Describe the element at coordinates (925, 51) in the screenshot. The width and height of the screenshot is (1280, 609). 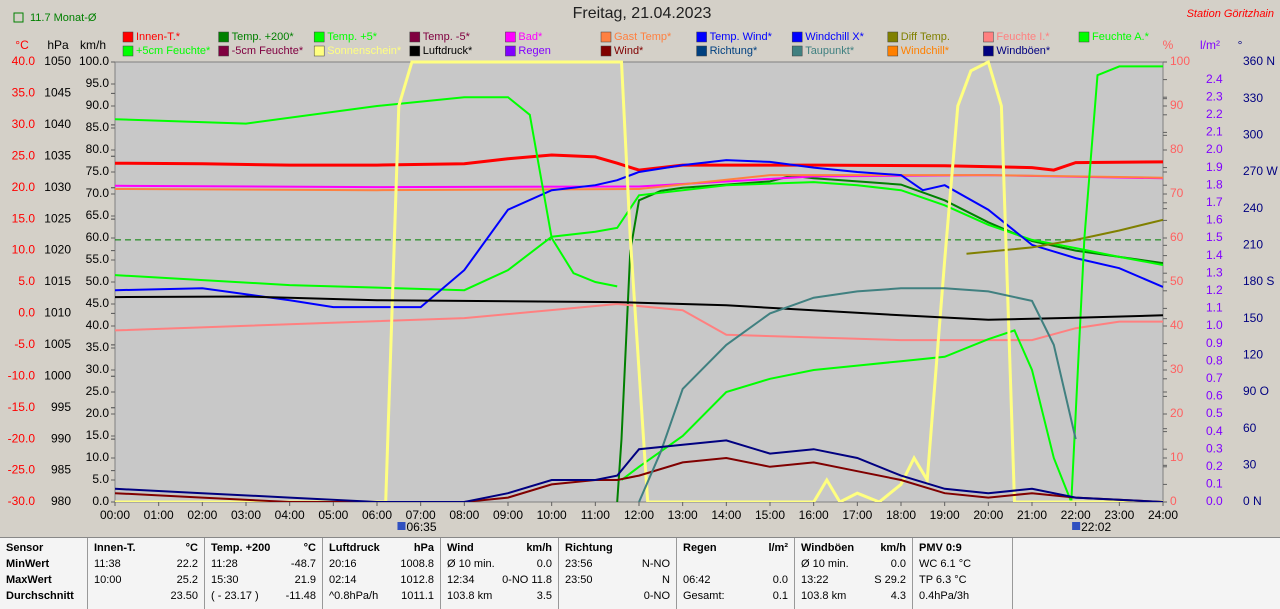
I see `legend-label: Windchill*` at that location.